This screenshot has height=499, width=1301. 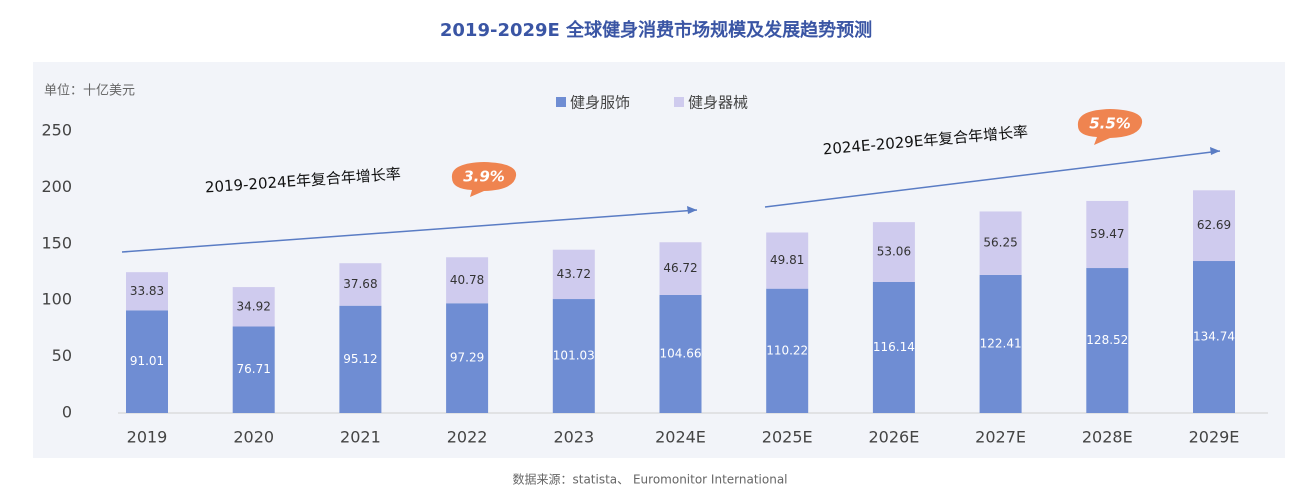 I want to click on data-label: 95.12, so click(x=360, y=359).